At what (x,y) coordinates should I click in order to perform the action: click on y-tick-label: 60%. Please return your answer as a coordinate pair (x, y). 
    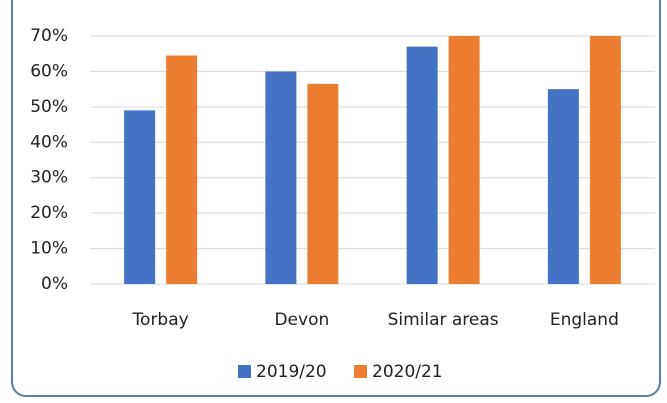
    Looking at the image, I should click on (49, 71).